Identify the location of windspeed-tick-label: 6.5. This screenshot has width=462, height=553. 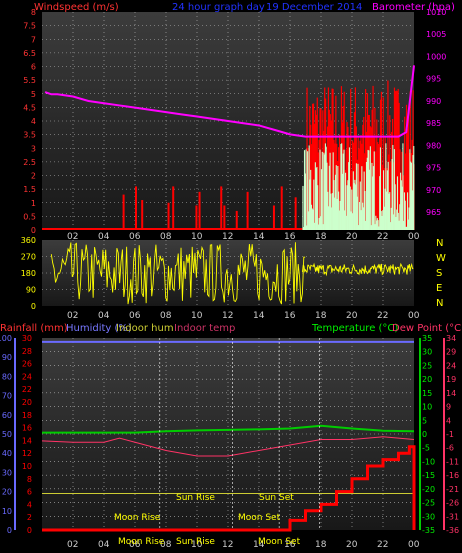
(29, 53).